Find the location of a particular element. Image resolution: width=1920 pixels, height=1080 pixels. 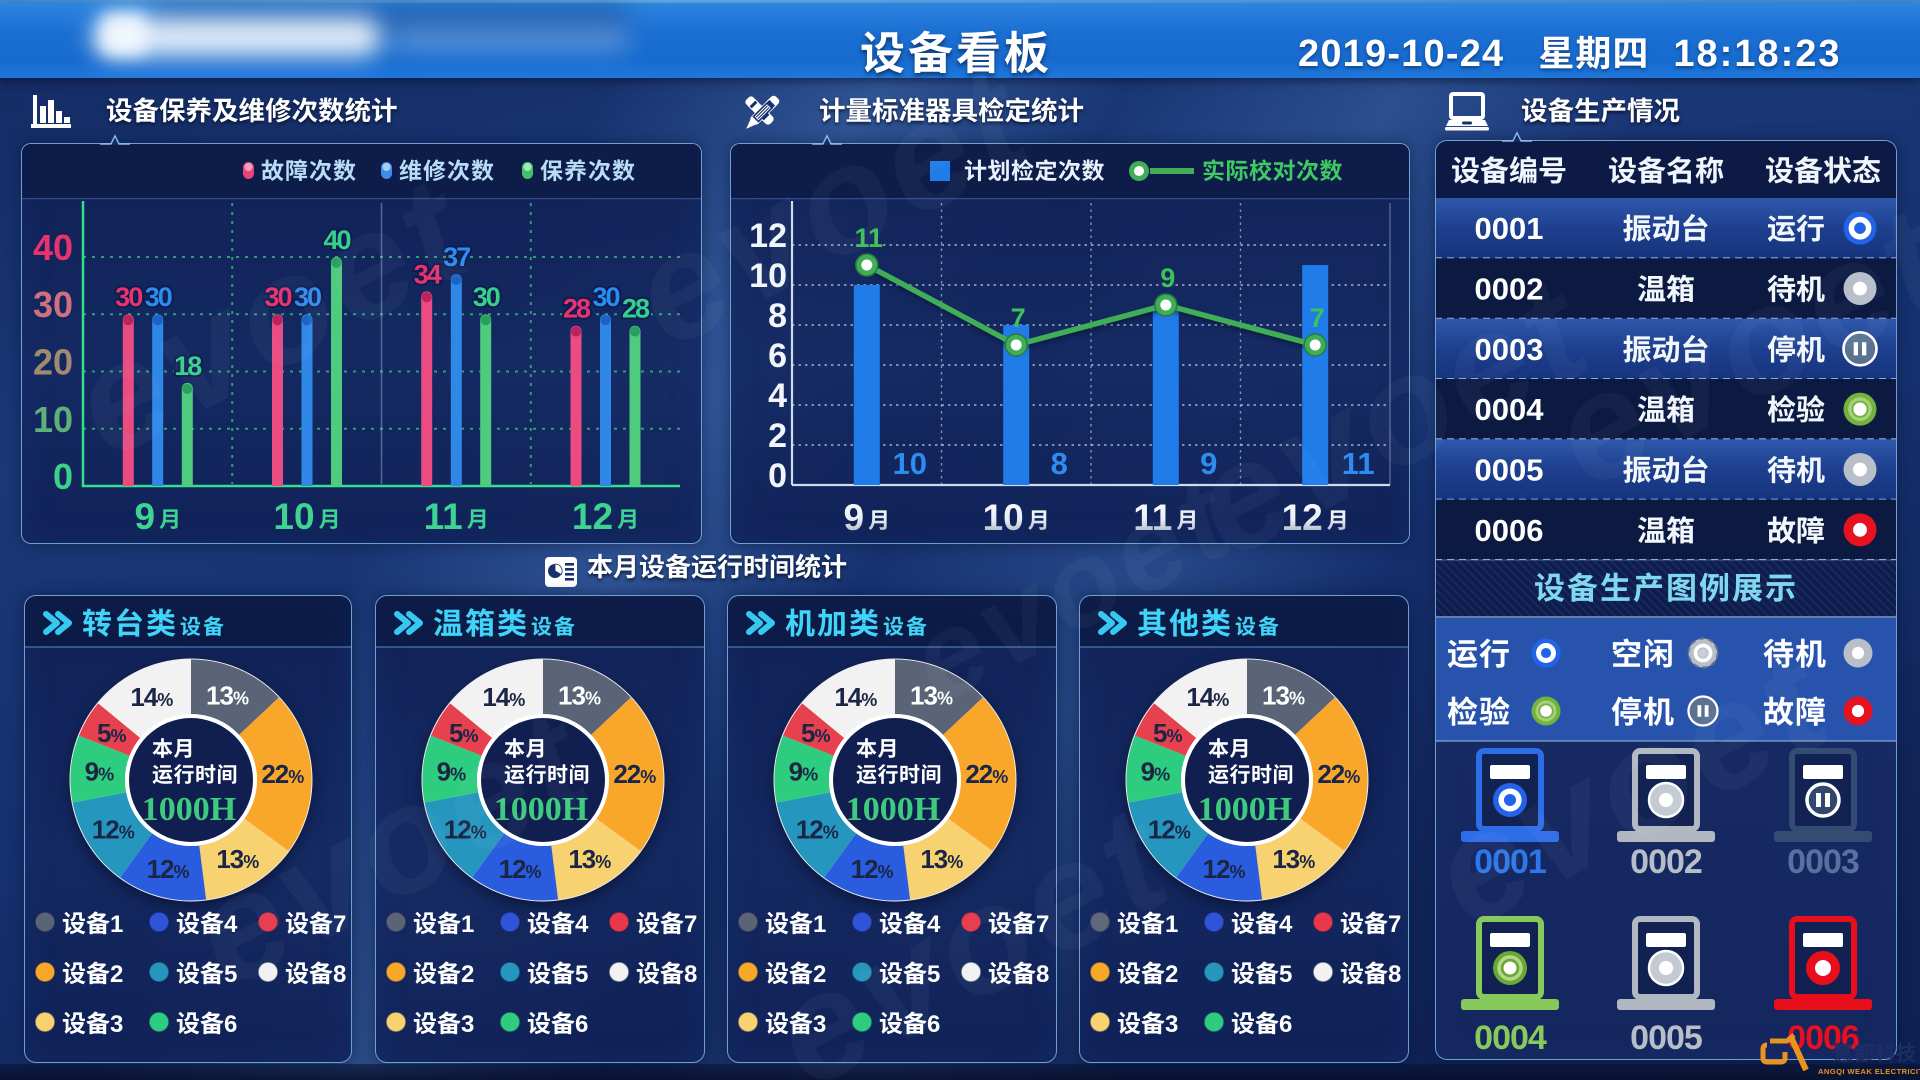

svg-text: 其他类设备 is located at coordinates (1209, 621).